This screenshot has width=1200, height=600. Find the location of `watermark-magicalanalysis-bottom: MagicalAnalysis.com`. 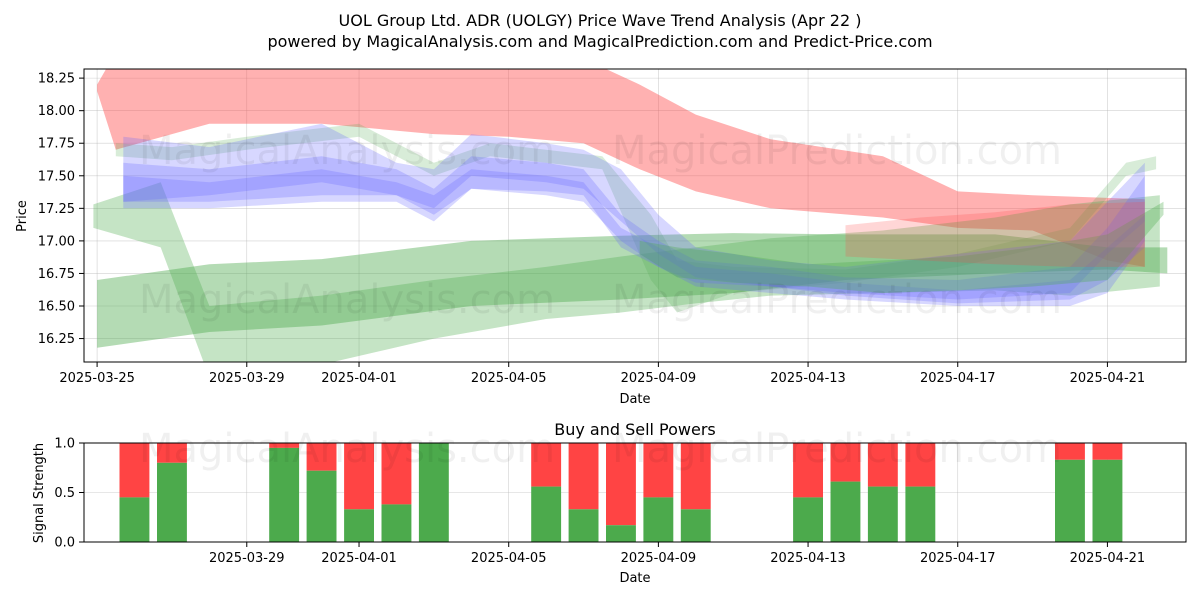

watermark-magicalanalysis-bottom: MagicalAnalysis.com is located at coordinates (347, 449).